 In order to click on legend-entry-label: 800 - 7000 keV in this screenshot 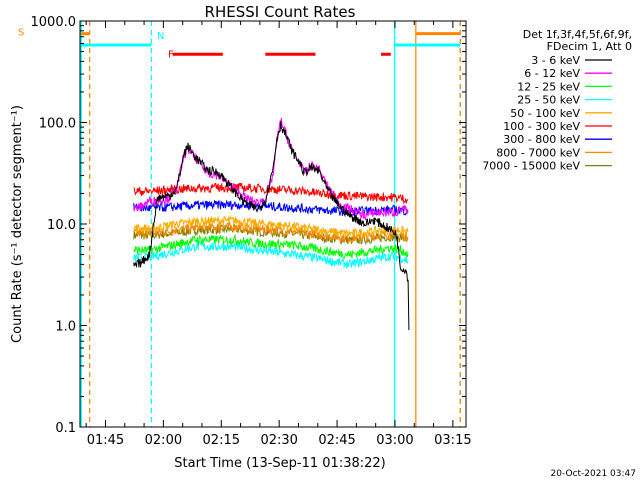, I will do `click(538, 152)`.